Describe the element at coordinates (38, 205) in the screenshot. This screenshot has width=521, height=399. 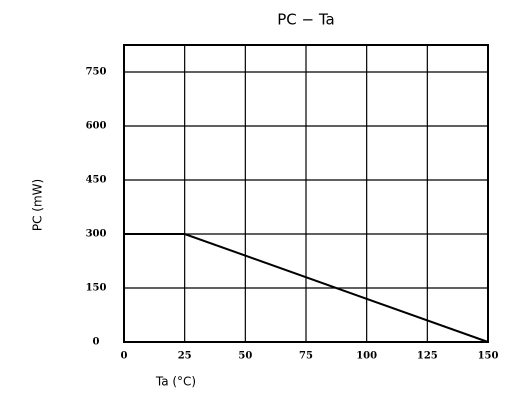
I see `y-axis-label: PC (mW)` at that location.